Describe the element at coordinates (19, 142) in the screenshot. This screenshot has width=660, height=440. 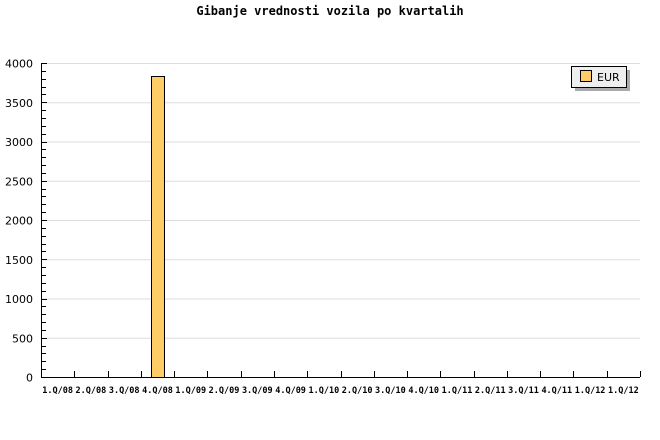
I see `y-tick-label: 3000` at that location.